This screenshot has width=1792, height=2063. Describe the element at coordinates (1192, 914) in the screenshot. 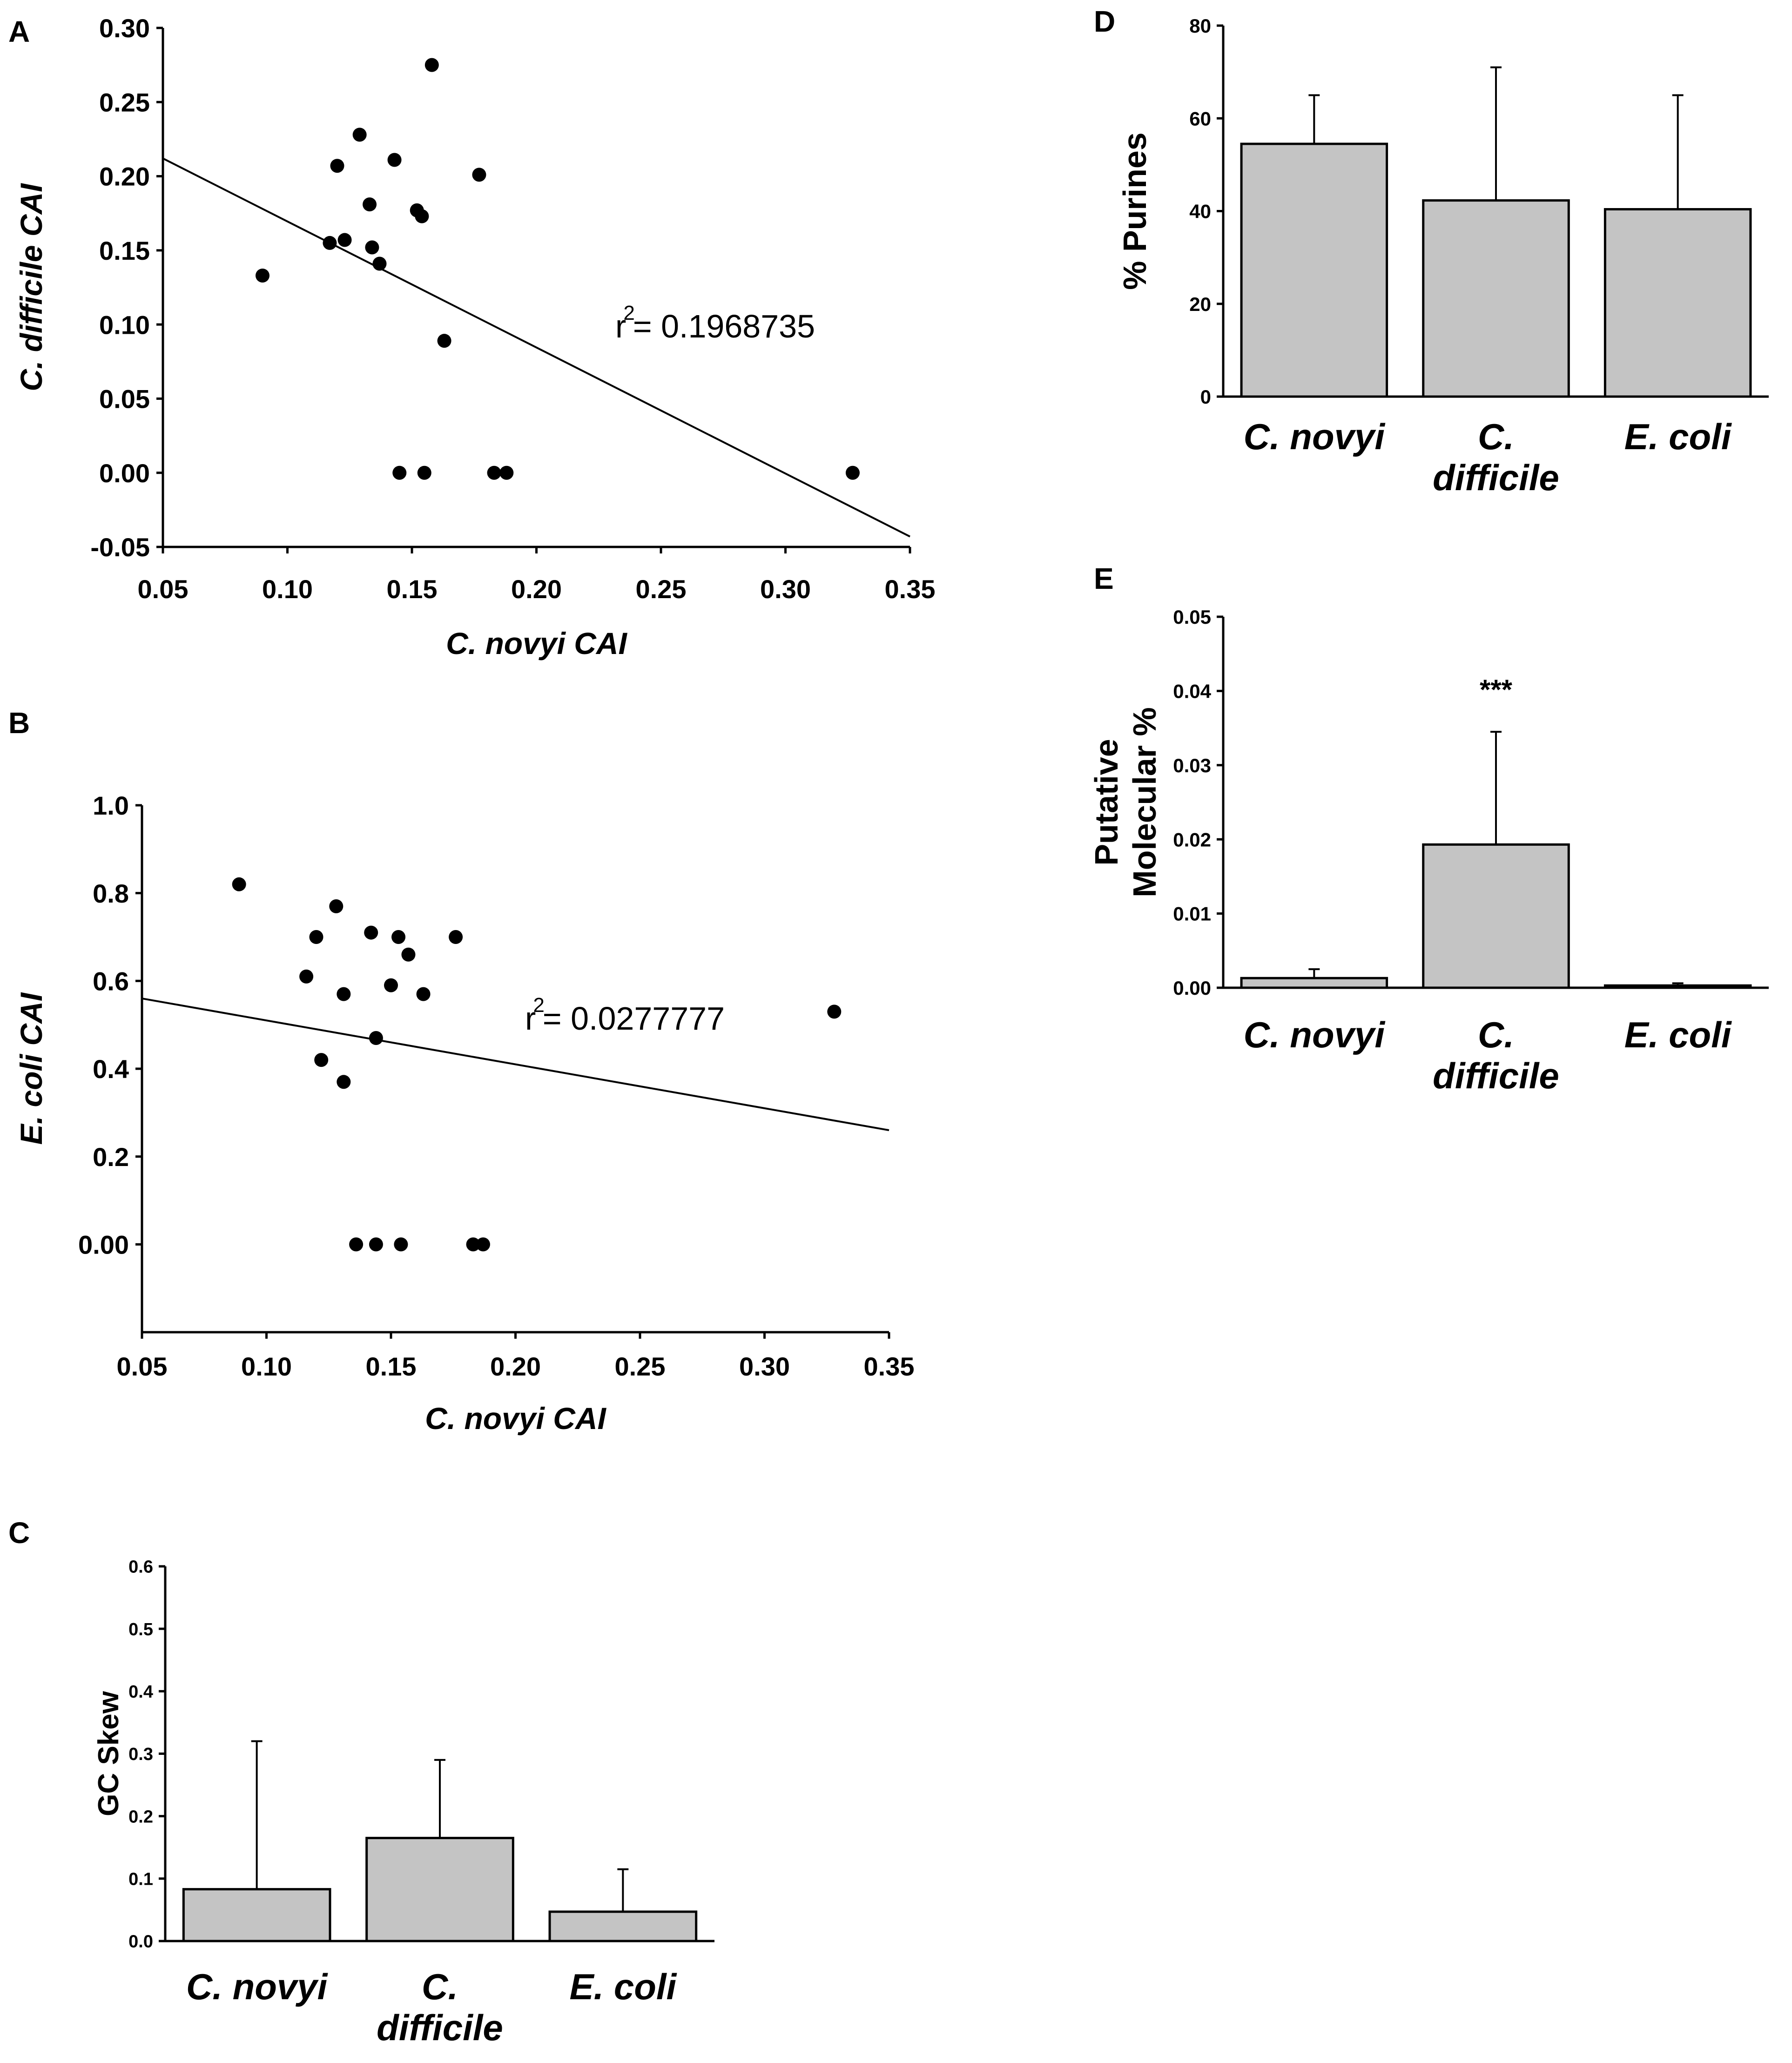

I see `y-tick-label: 0.01` at that location.